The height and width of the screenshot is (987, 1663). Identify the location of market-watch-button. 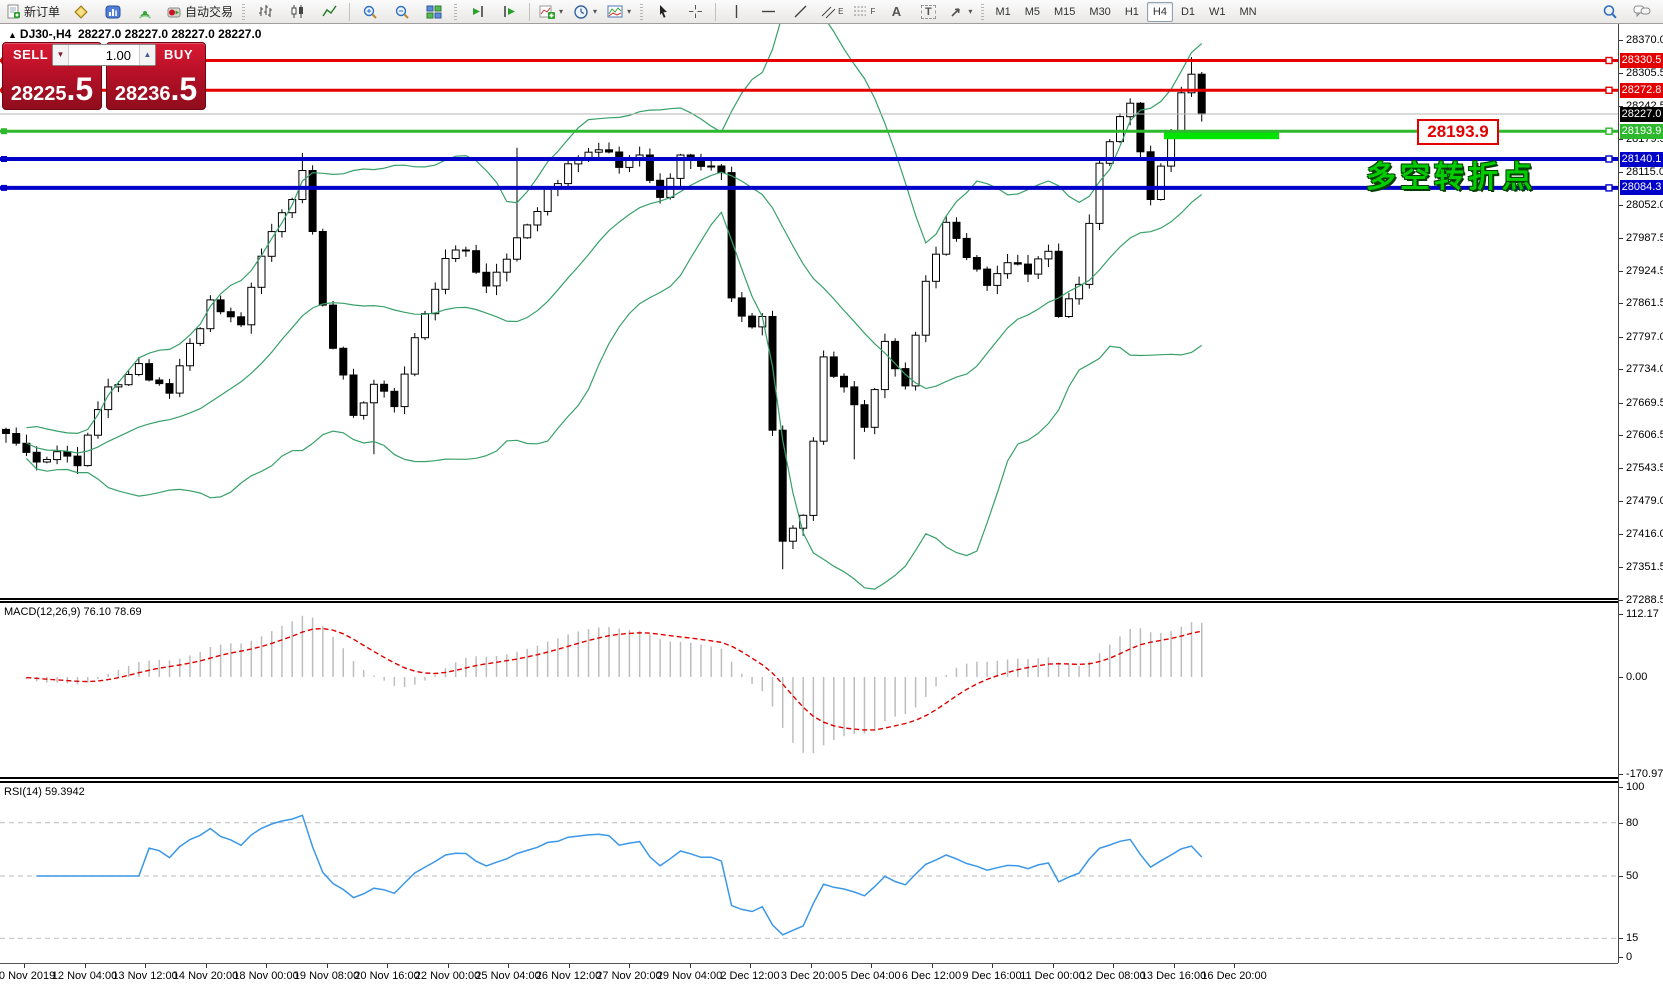
(113, 12).